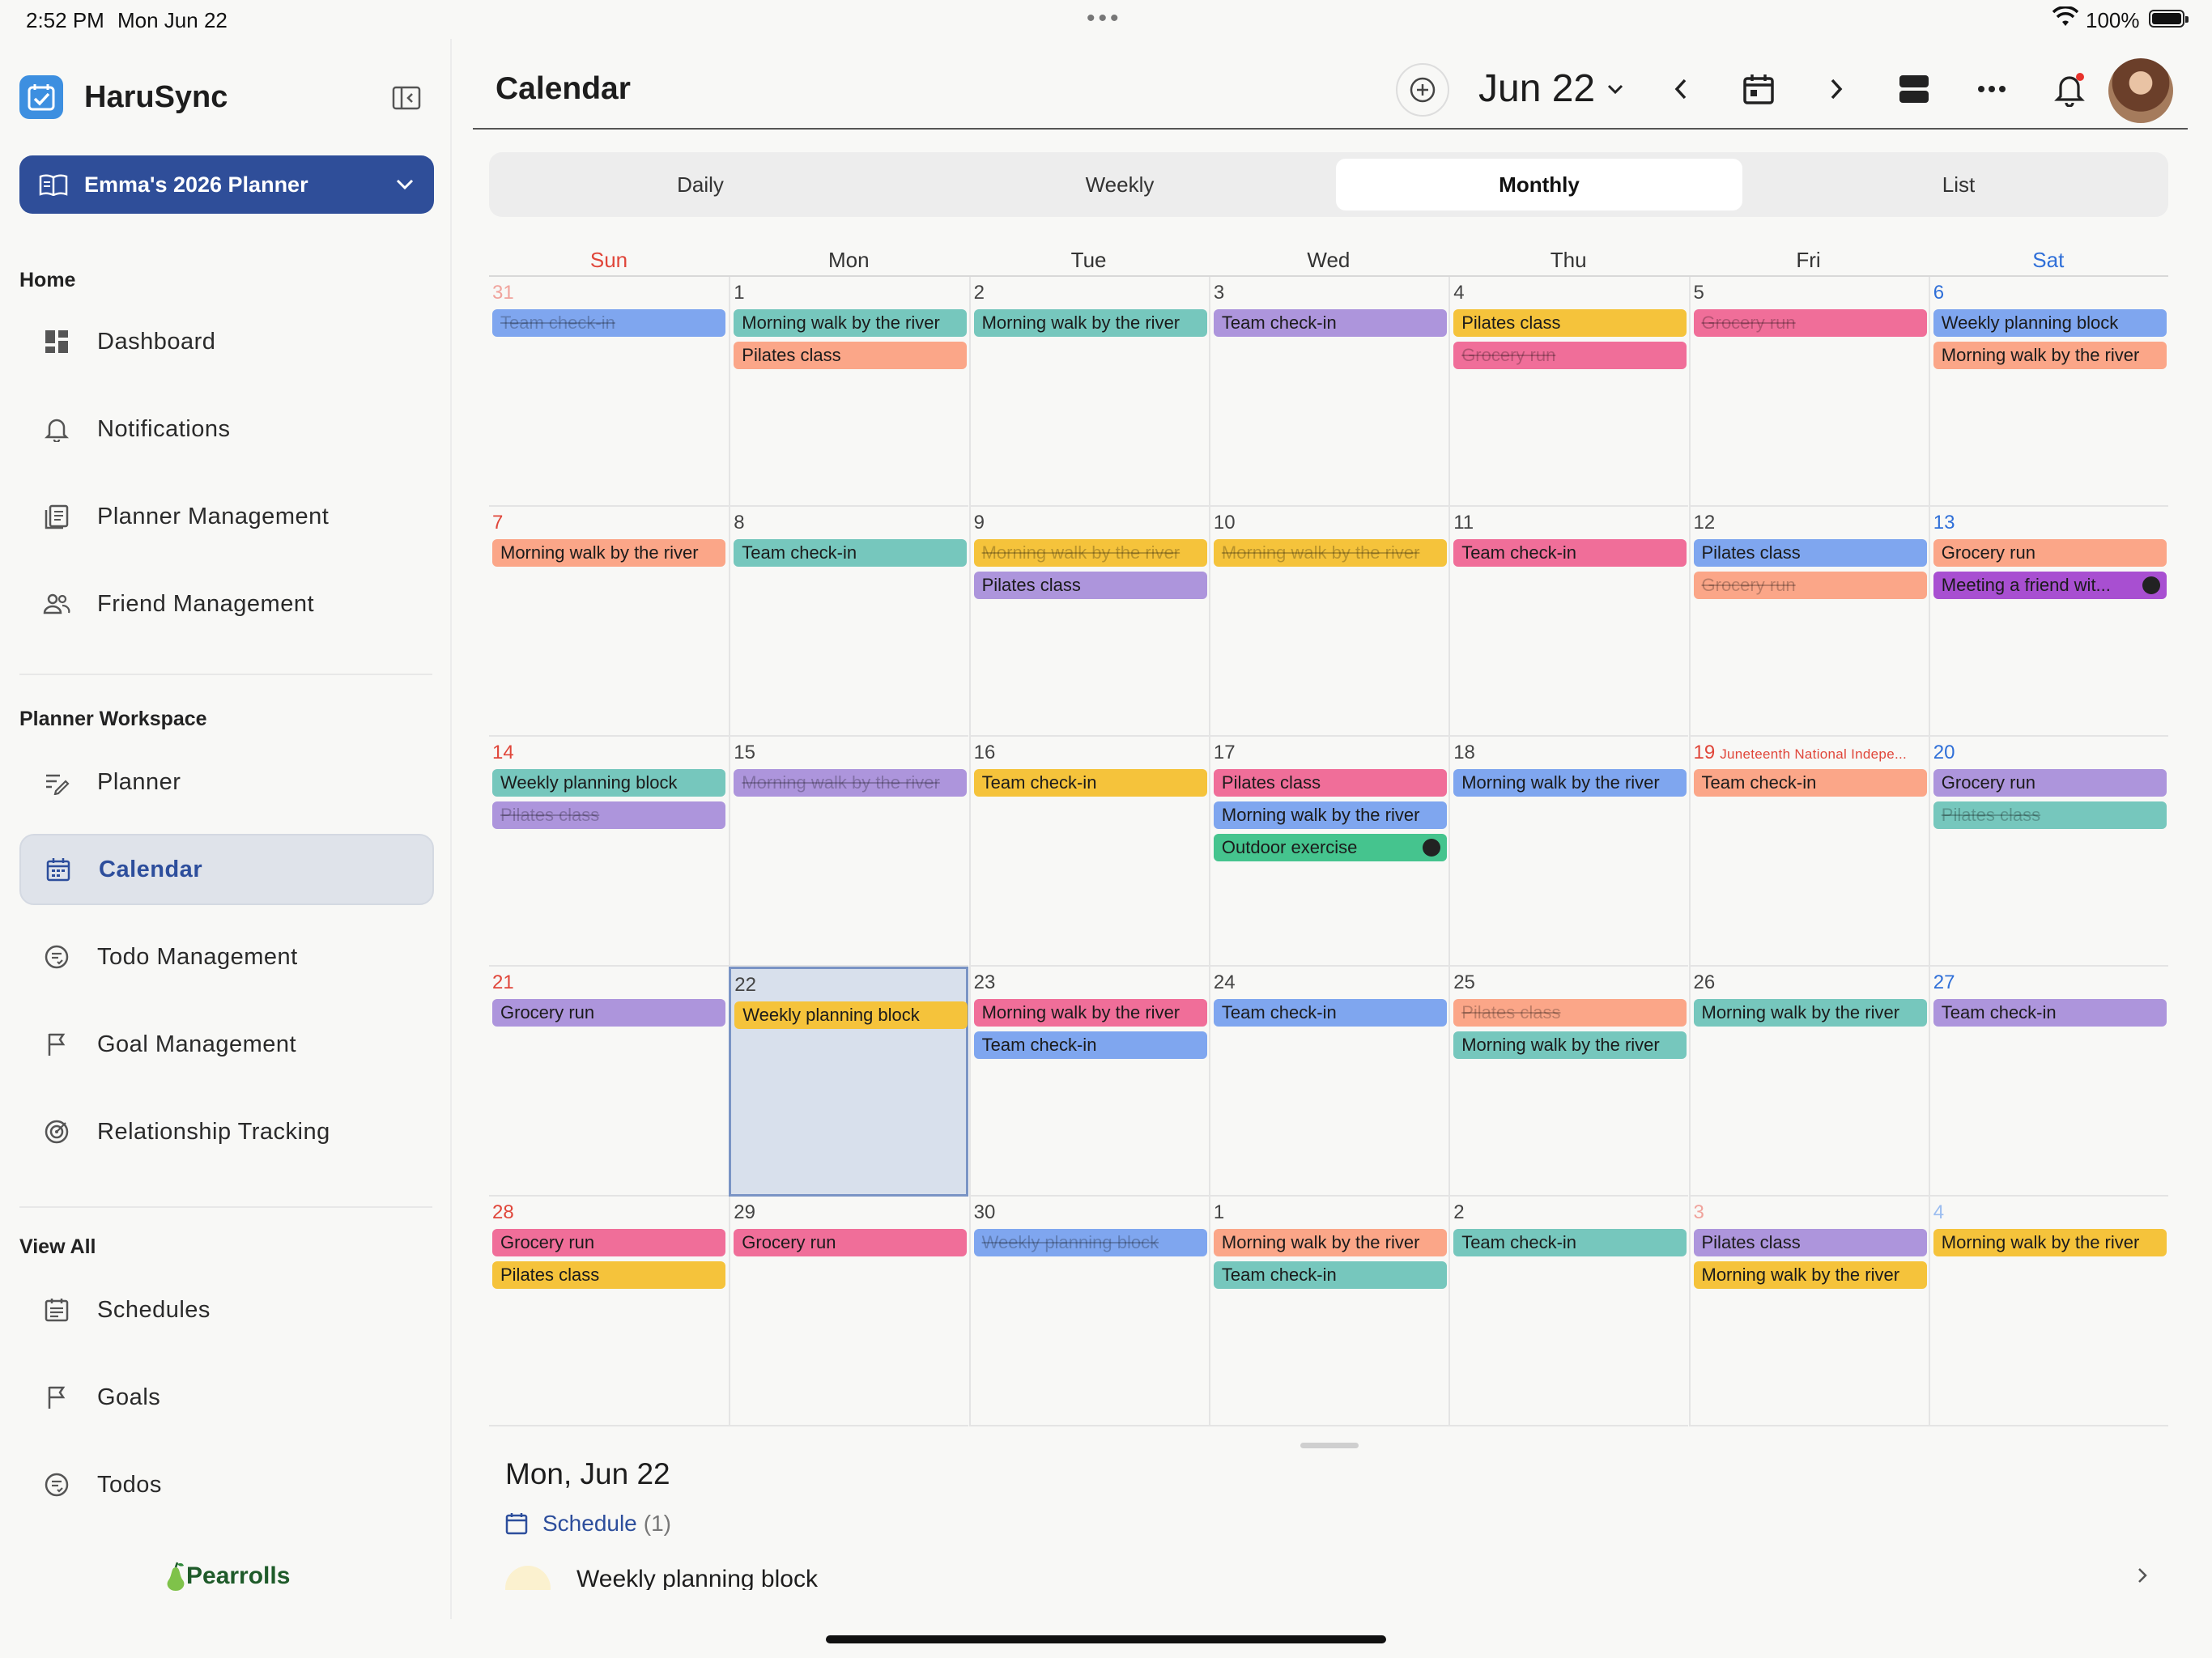  What do you see at coordinates (227, 1044) in the screenshot?
I see `nav-goal-management: Goal Management` at bounding box center [227, 1044].